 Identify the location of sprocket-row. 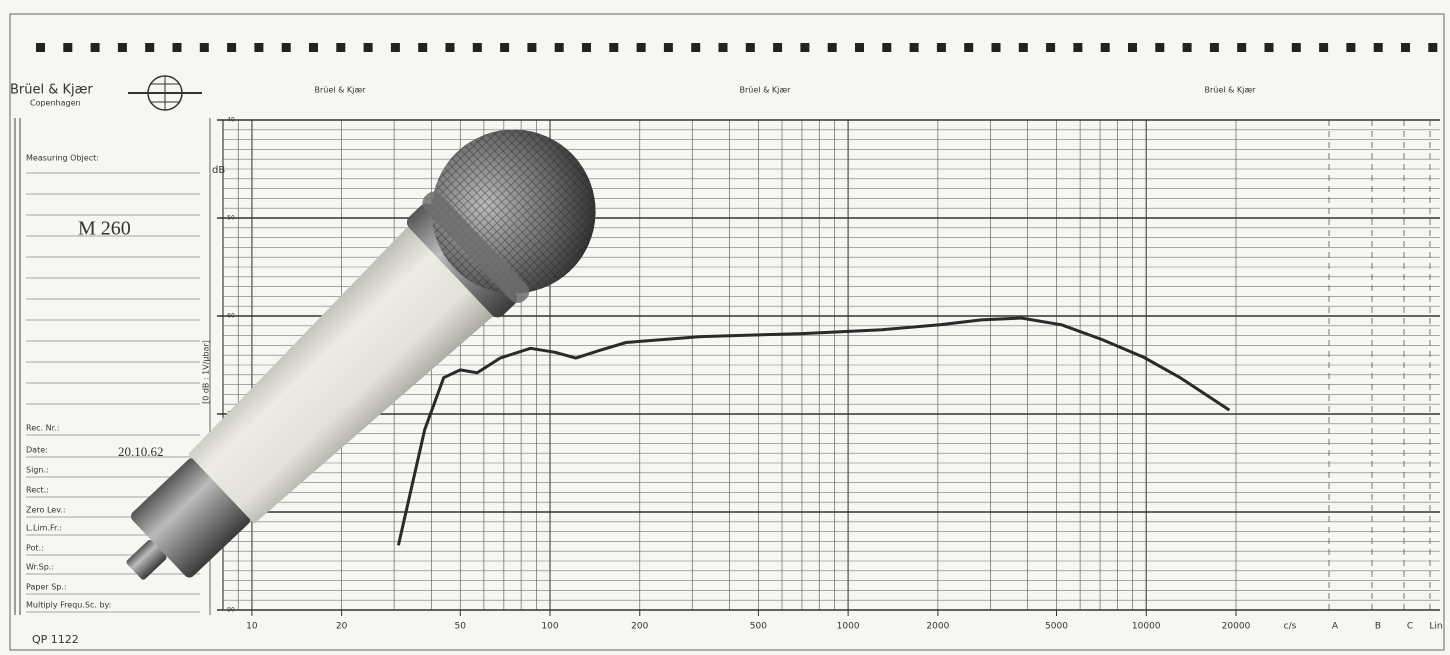
(737, 47).